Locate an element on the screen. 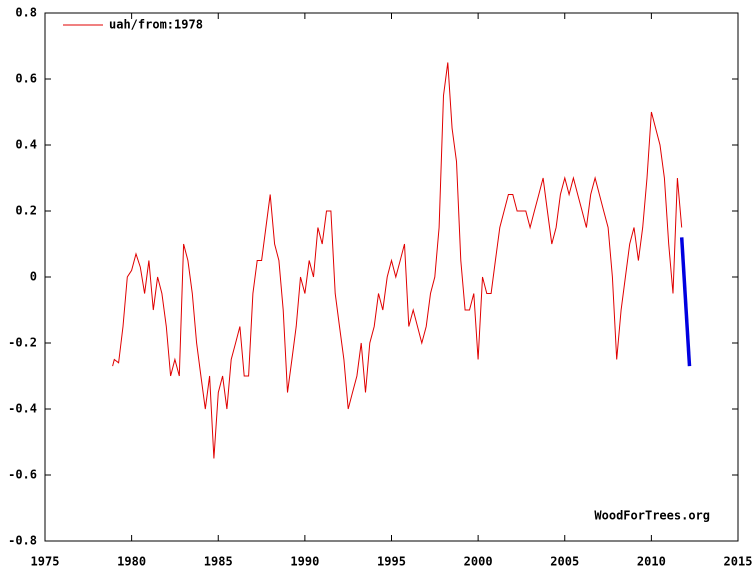 The image size is (754, 574). x-tick-label: 2015 is located at coordinates (738, 562).